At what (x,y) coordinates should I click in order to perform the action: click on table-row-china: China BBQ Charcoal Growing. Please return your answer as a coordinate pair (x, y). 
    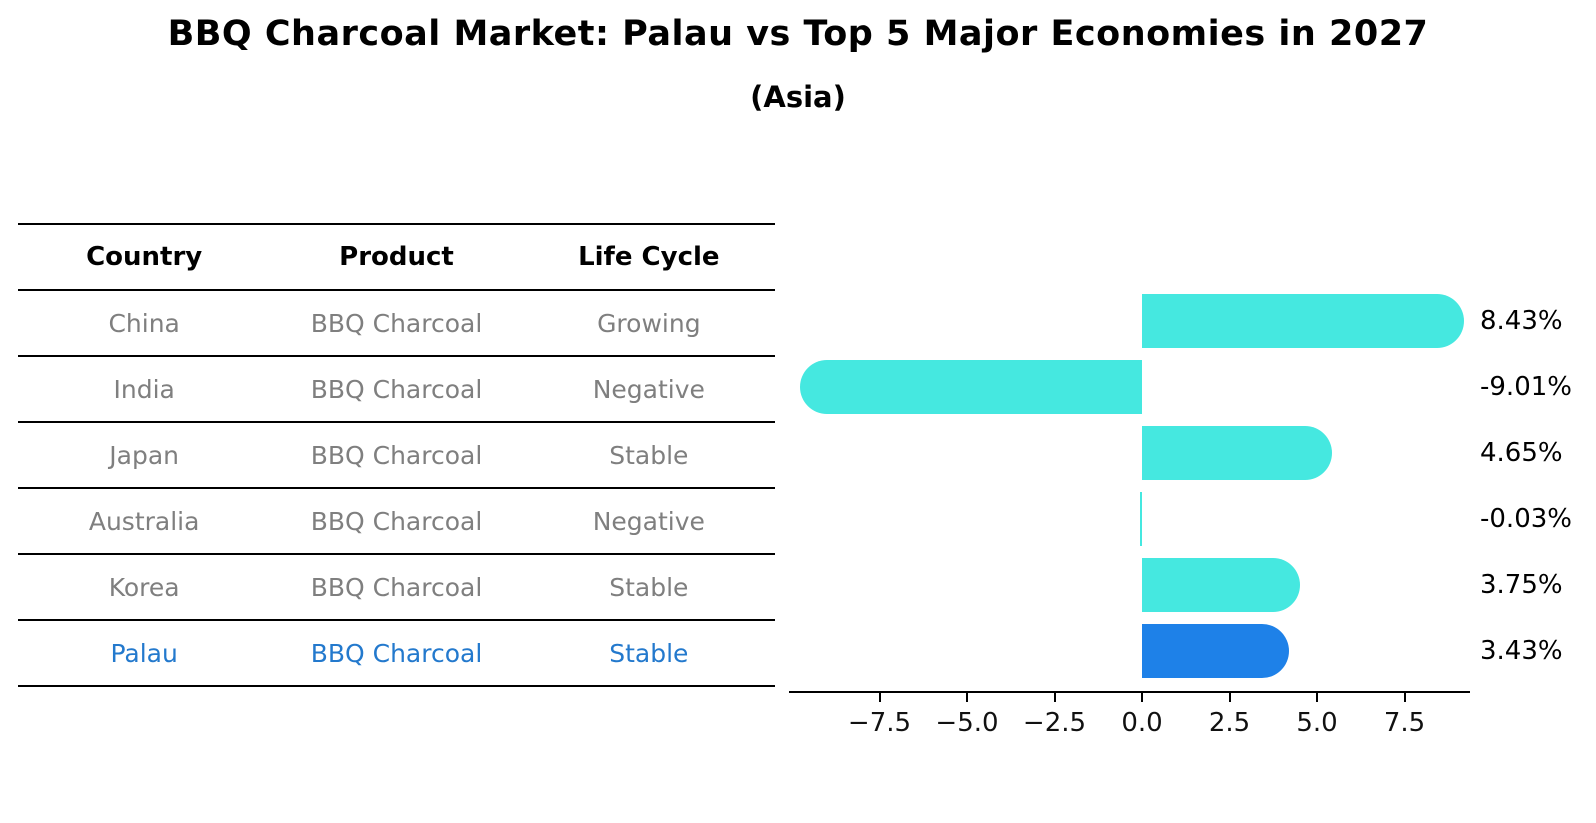
    Looking at the image, I should click on (396, 322).